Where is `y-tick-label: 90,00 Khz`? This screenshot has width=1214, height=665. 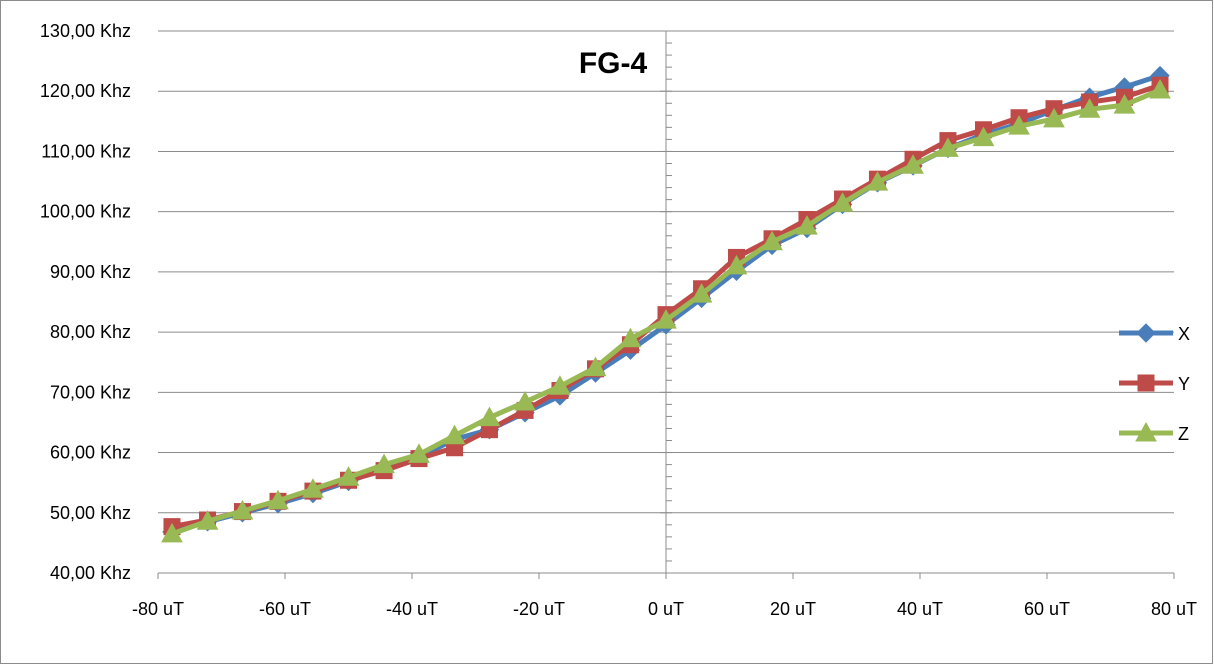
y-tick-label: 90,00 Khz is located at coordinates (90, 272).